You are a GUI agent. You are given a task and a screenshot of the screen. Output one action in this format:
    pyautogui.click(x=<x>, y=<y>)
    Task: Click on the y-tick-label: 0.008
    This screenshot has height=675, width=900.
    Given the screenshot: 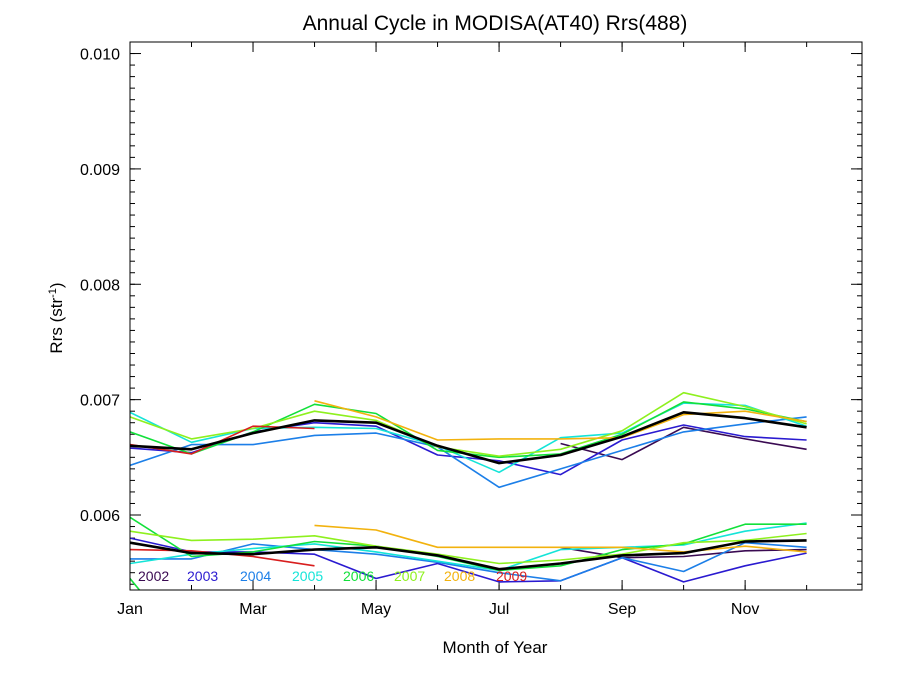 What is the action you would take?
    pyautogui.click(x=100, y=285)
    